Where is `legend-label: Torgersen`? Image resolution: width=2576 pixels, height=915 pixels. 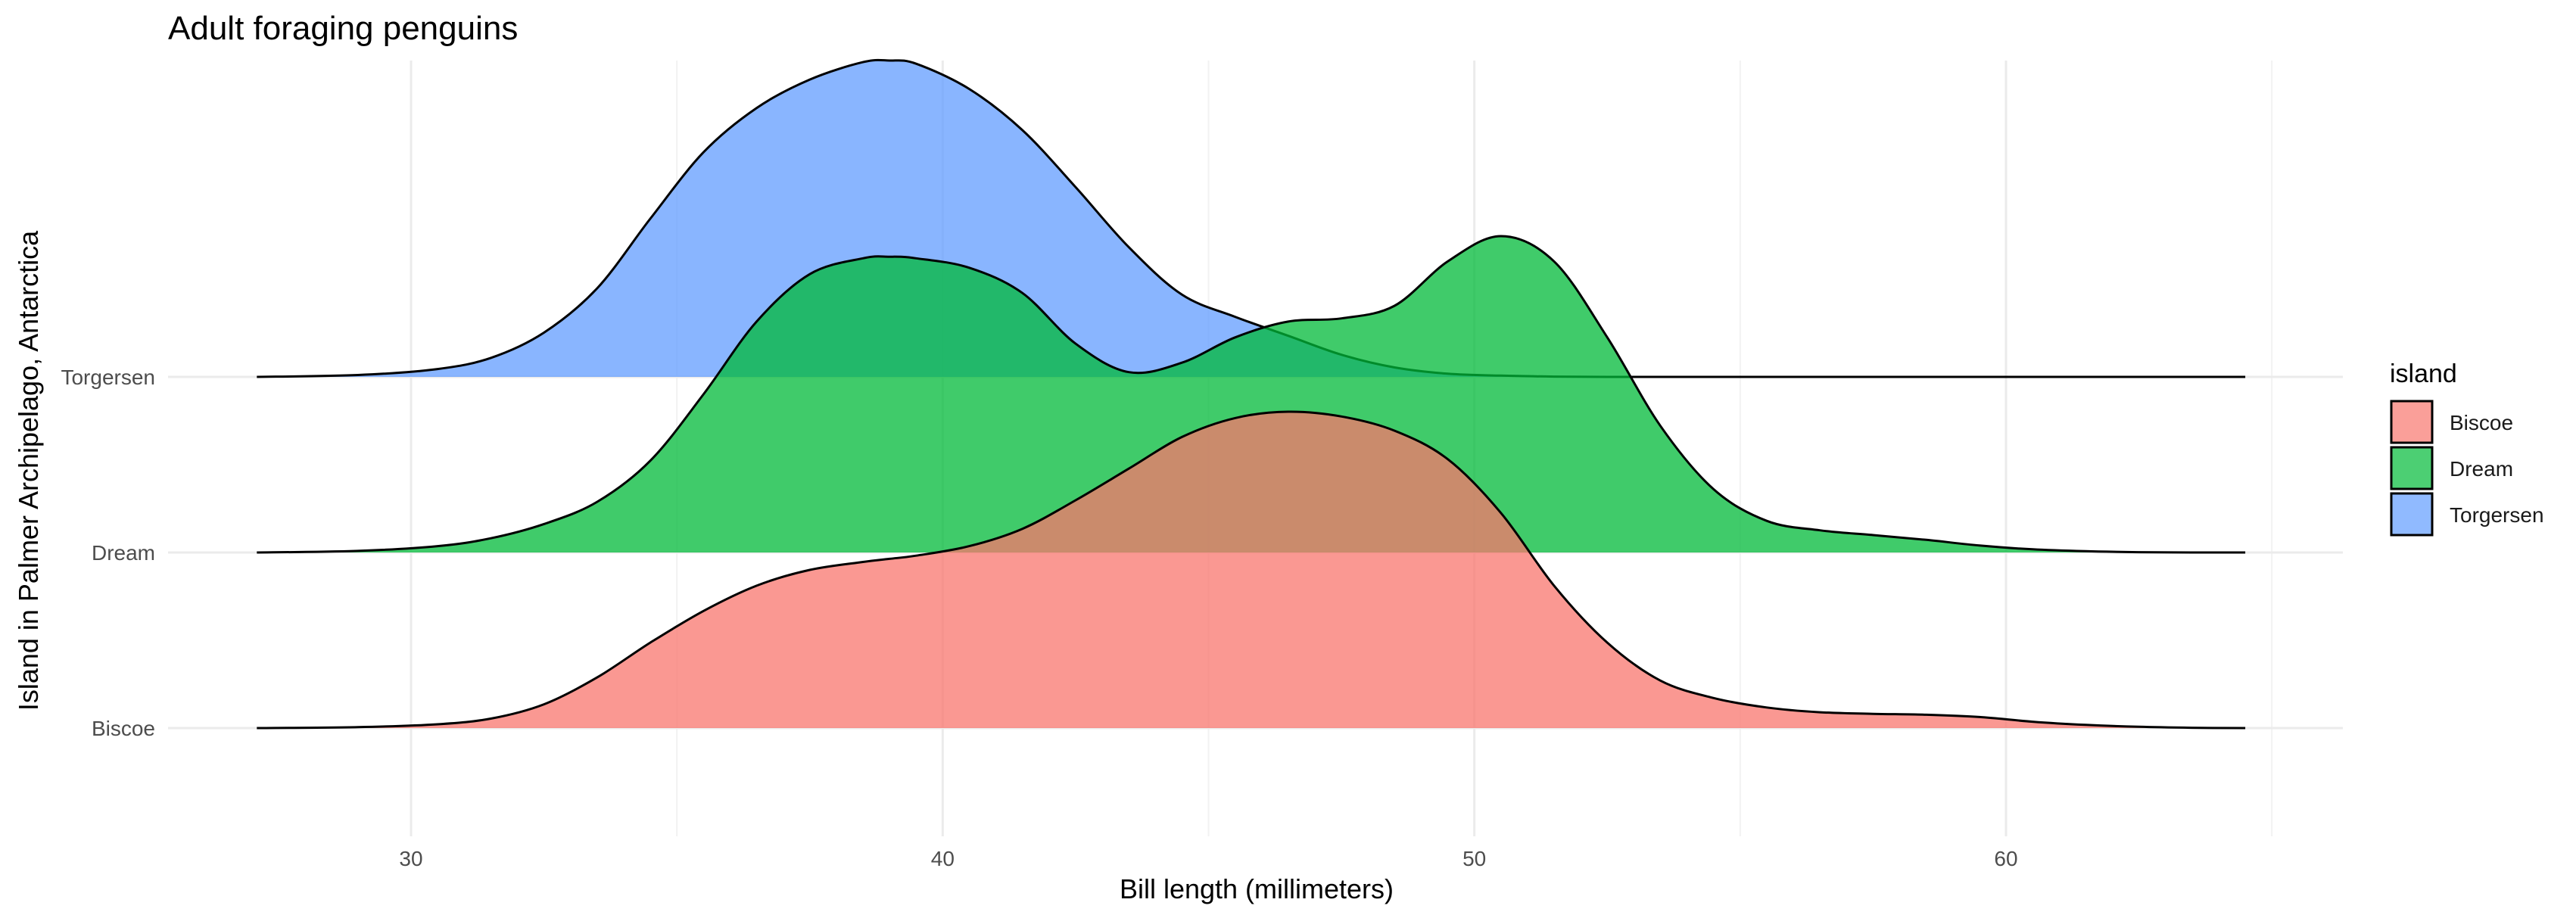 legend-label: Torgersen is located at coordinates (2497, 515).